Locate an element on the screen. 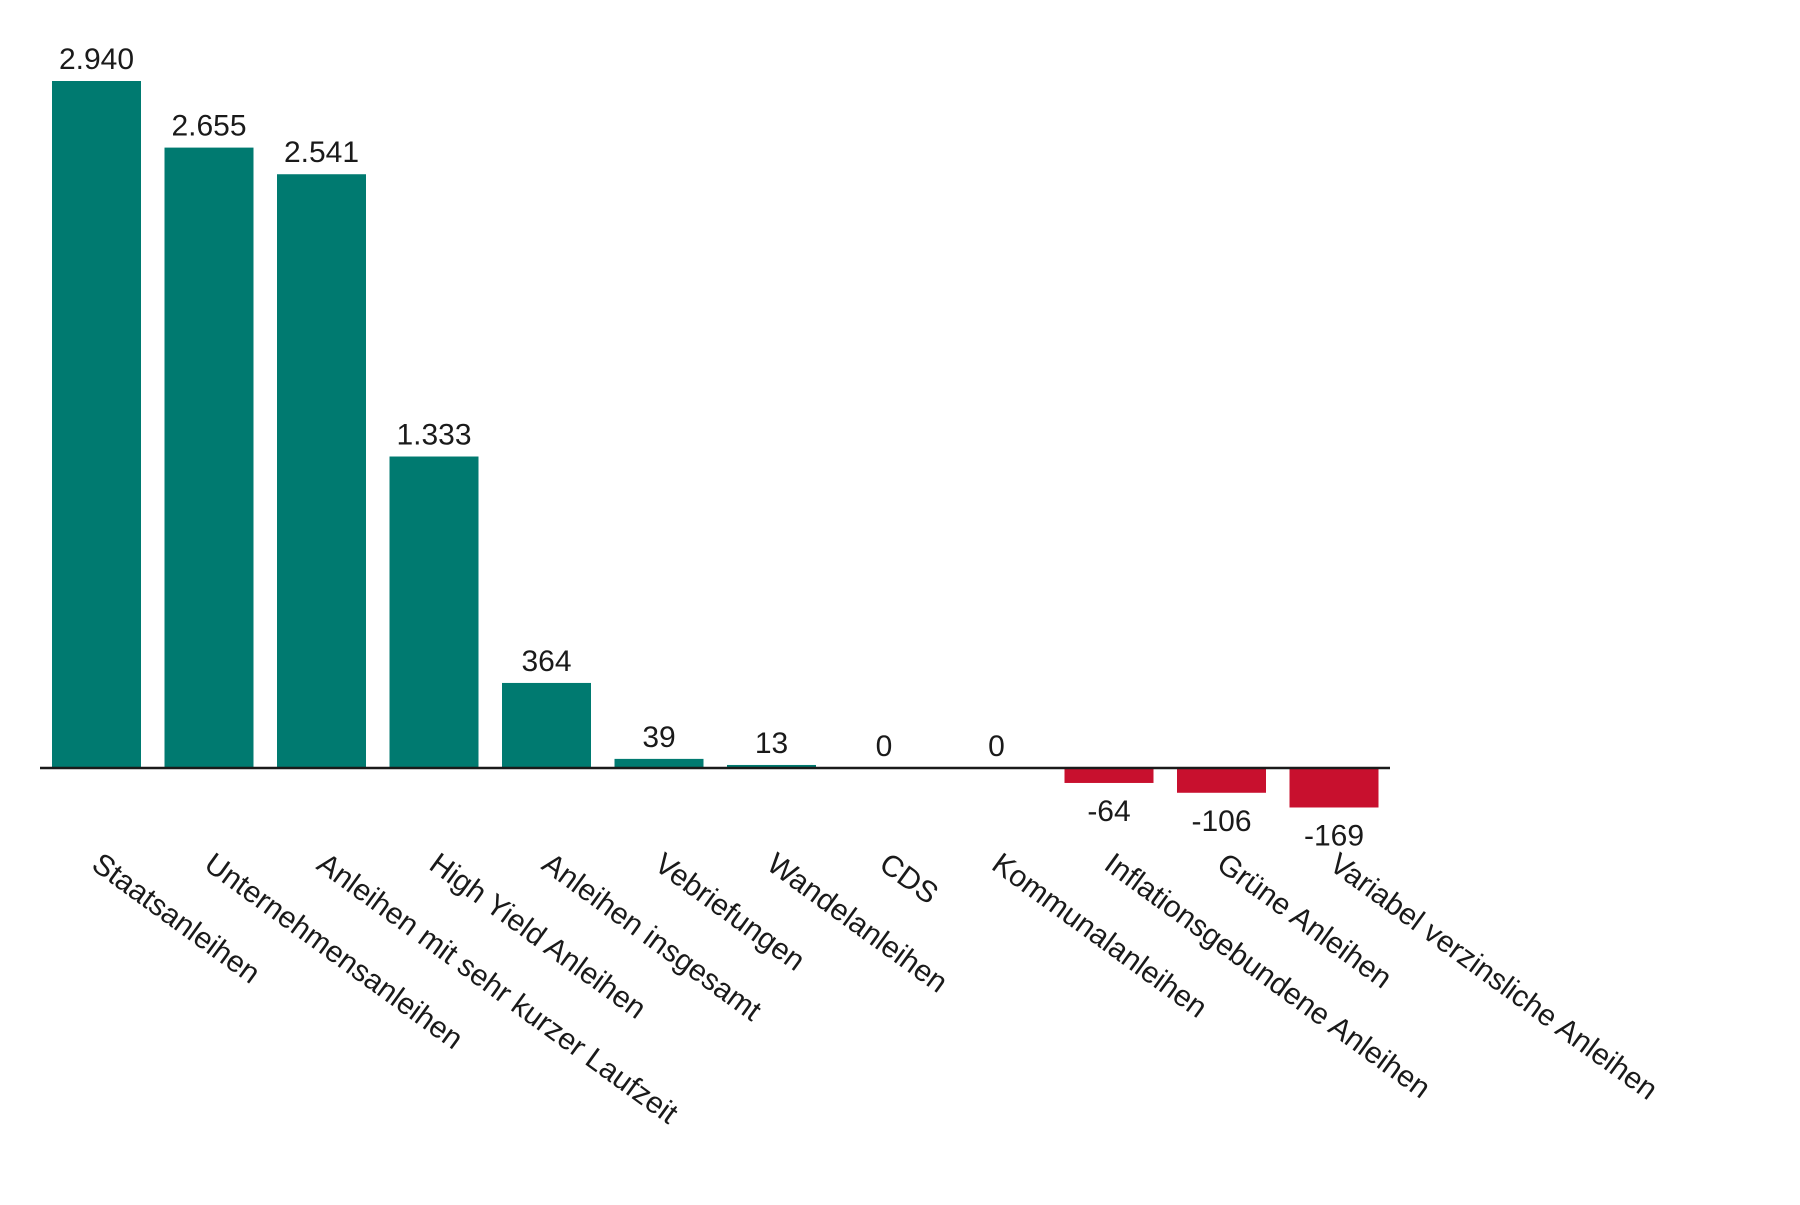  bar-value-label: -106 is located at coordinates (1221, 821).